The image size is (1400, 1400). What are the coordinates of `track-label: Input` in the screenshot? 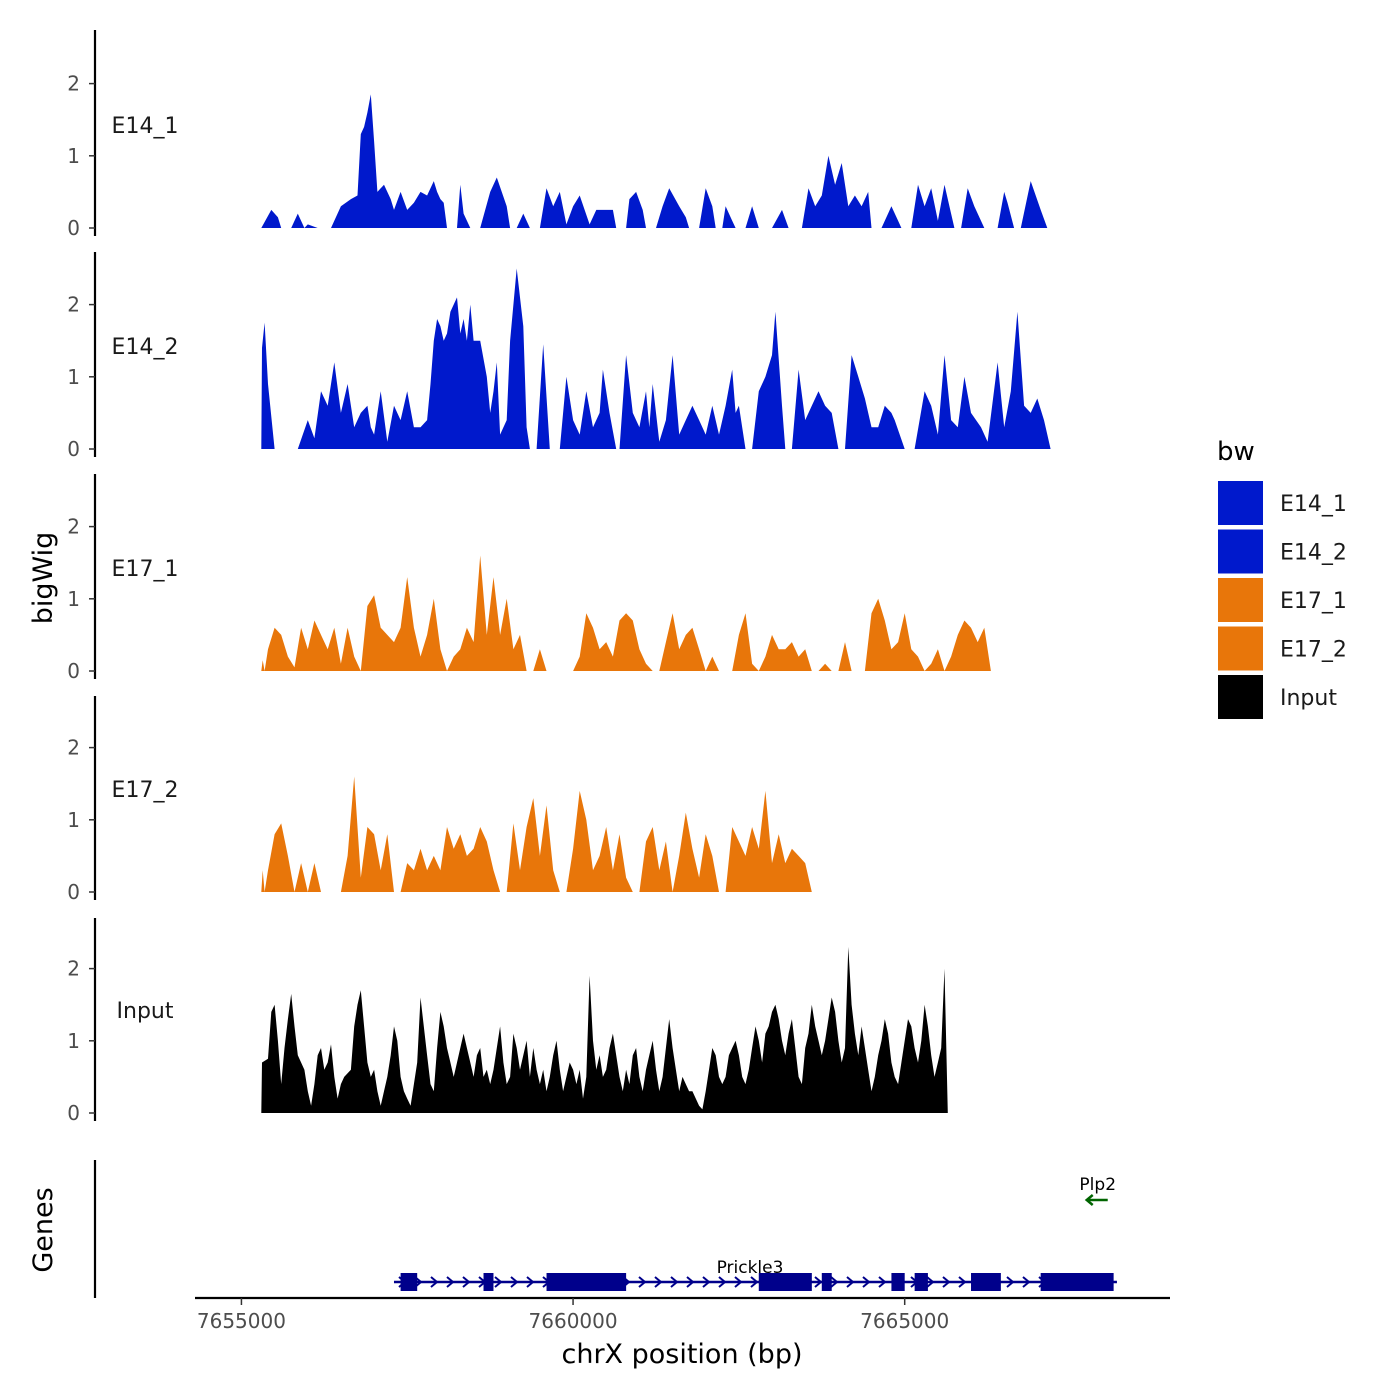 It's located at (145, 1011).